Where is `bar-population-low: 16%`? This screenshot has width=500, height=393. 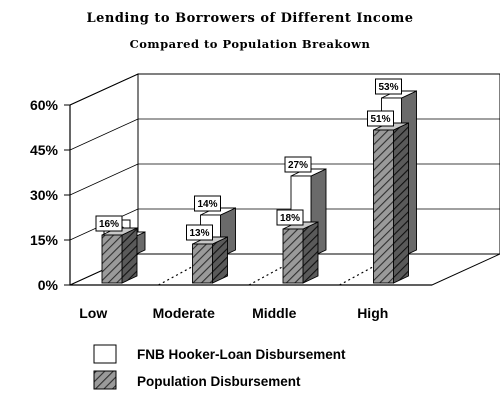
bar-population-low: 16% is located at coordinates (116, 249).